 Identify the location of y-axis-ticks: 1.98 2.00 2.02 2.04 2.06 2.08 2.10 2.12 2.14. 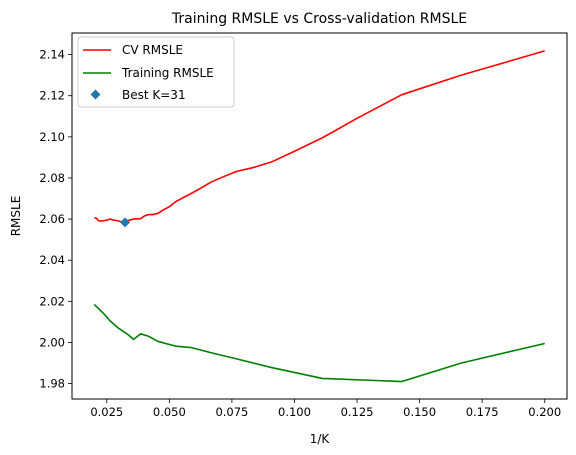
(55, 219).